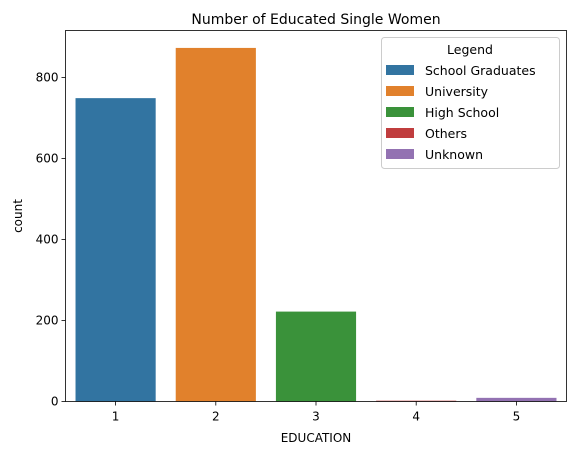 This screenshot has width=571, height=455. I want to click on x-axis: 1 2 3 4 5, so click(316, 412).